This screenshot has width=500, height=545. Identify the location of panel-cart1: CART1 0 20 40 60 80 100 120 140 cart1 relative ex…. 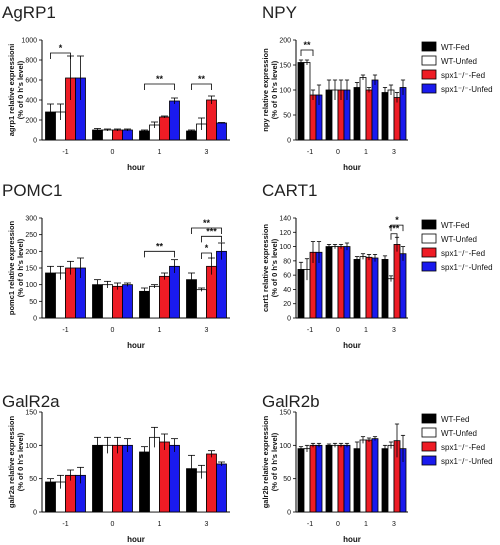
(377, 265).